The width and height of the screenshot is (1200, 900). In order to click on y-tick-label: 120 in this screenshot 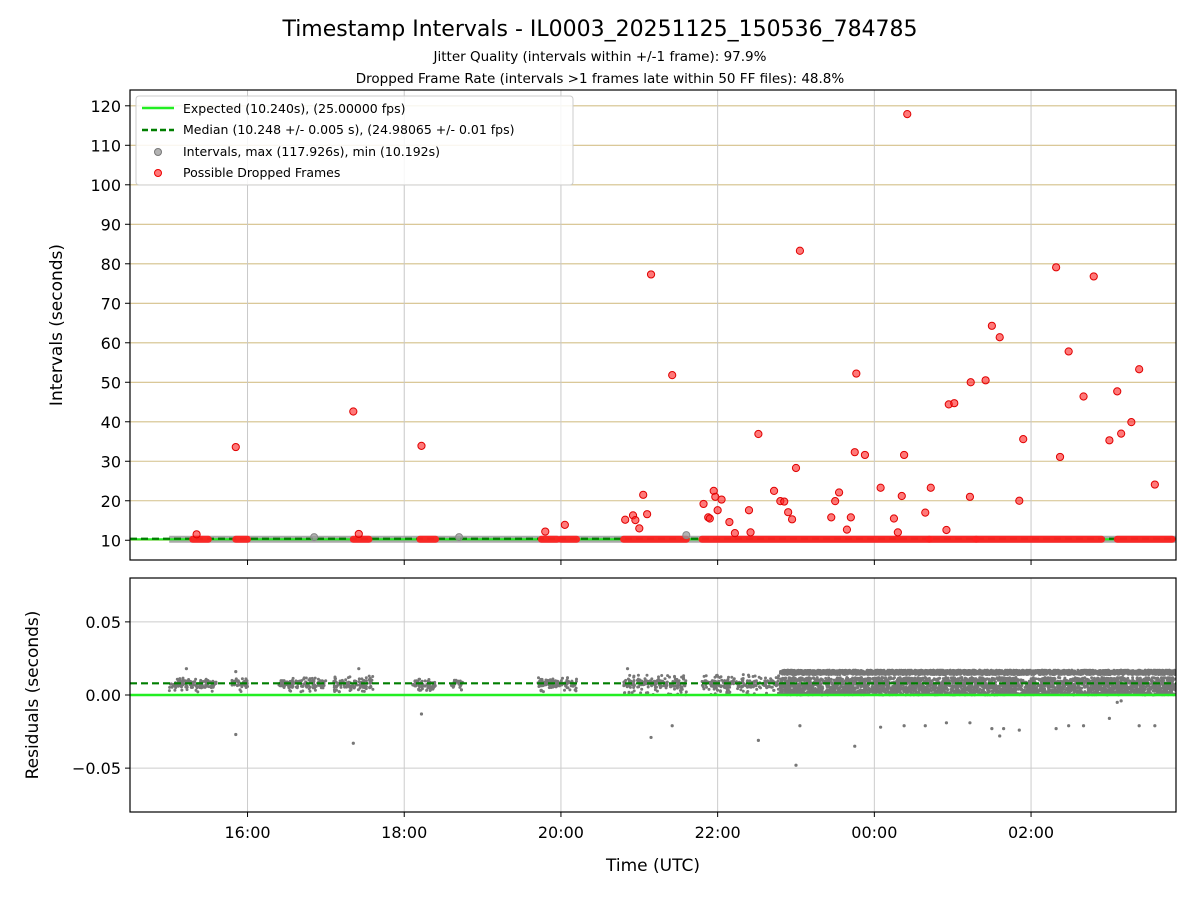, I will do `click(105, 106)`.